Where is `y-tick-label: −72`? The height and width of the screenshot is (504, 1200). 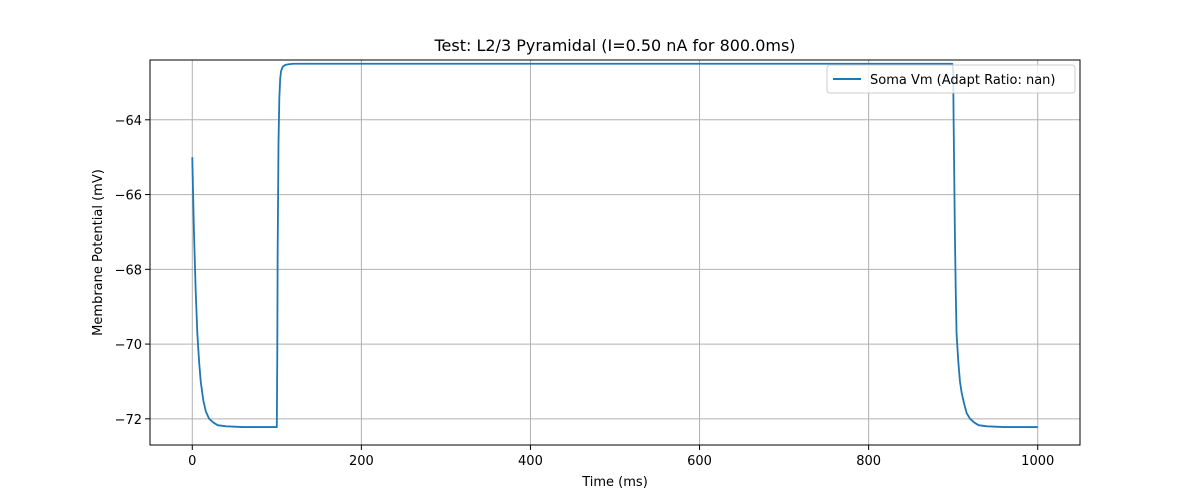 y-tick-label: −72 is located at coordinates (128, 420).